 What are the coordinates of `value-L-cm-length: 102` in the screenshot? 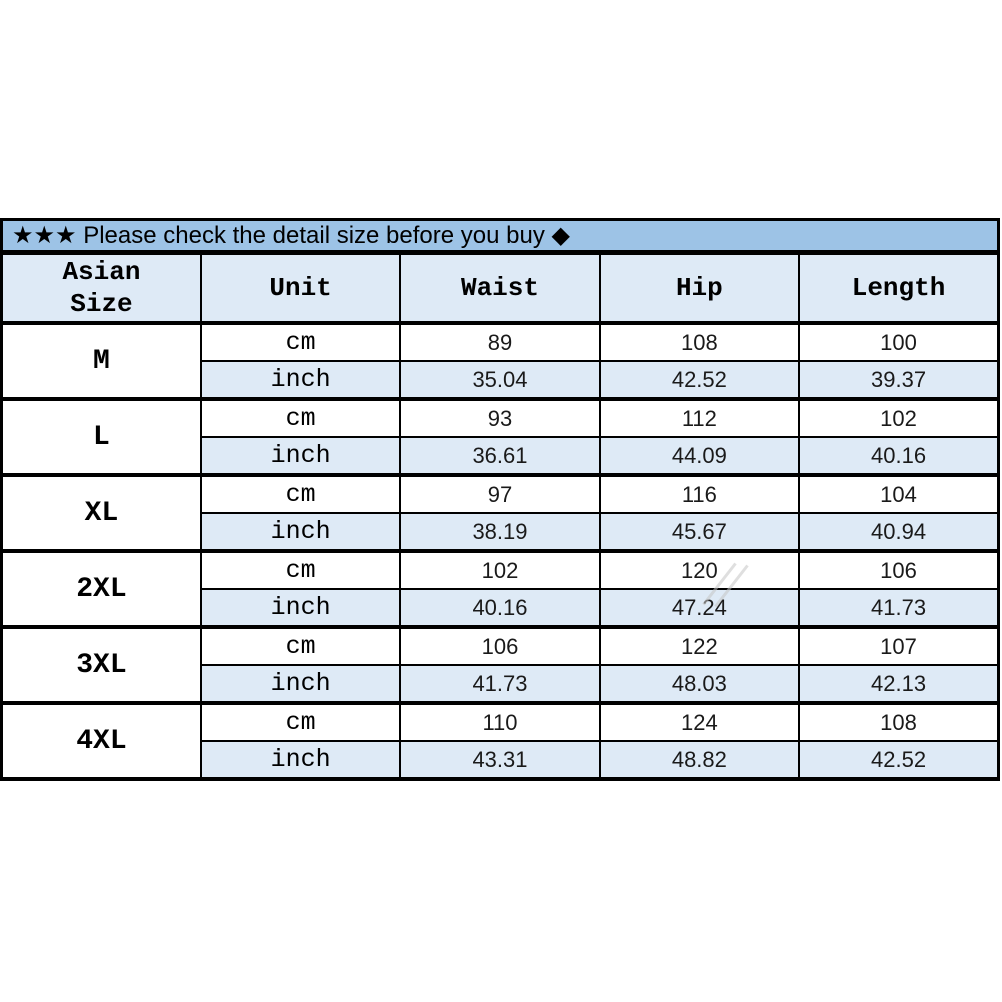 It's located at (899, 418).